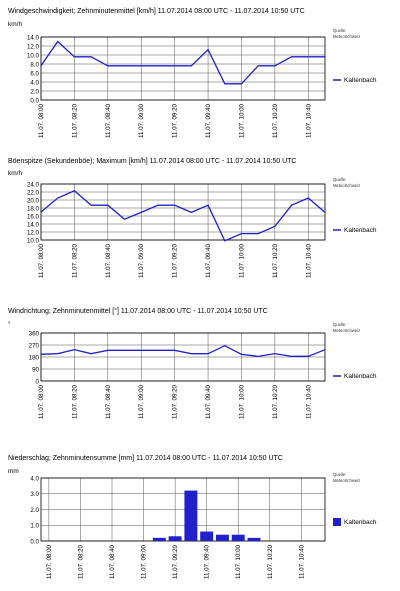  I want to click on y-tick-label: 16.0, so click(33, 216).